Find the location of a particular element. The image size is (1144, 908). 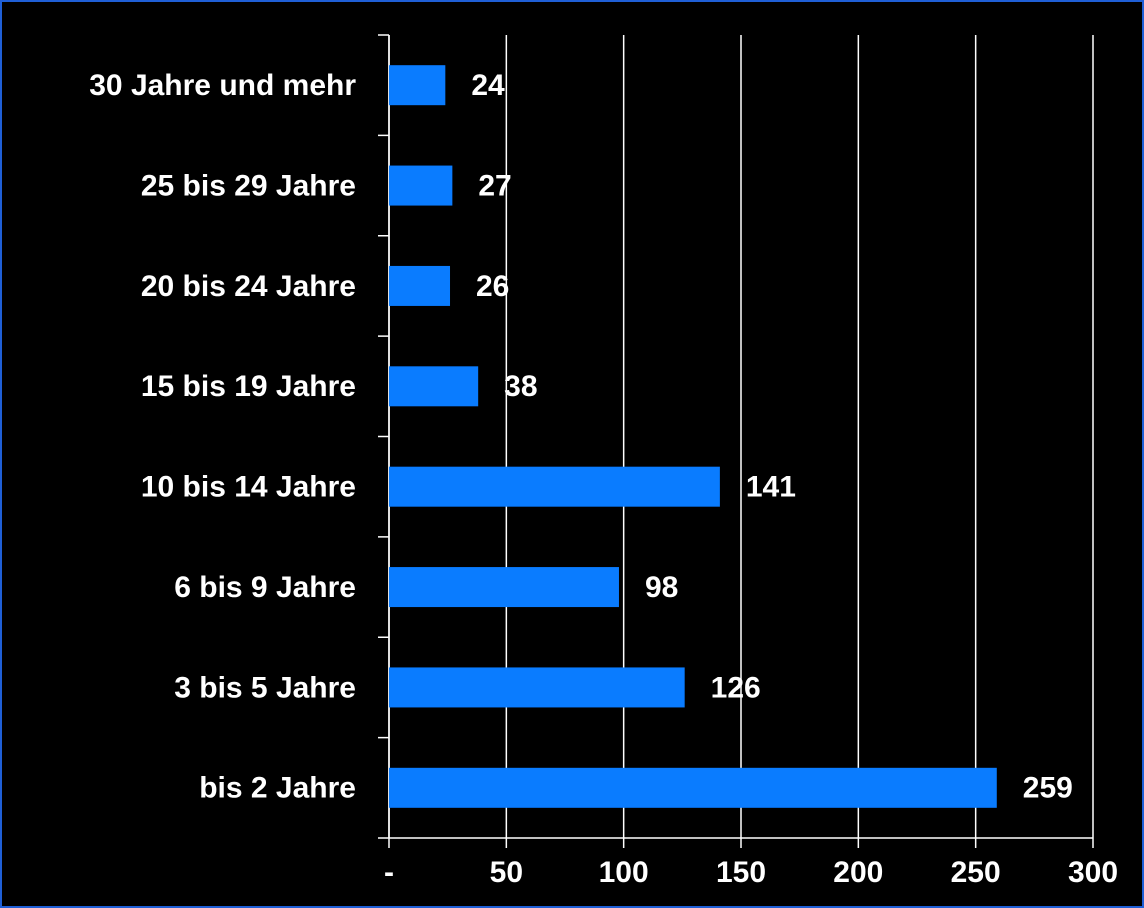

x-tick-label: - is located at coordinates (389, 872).